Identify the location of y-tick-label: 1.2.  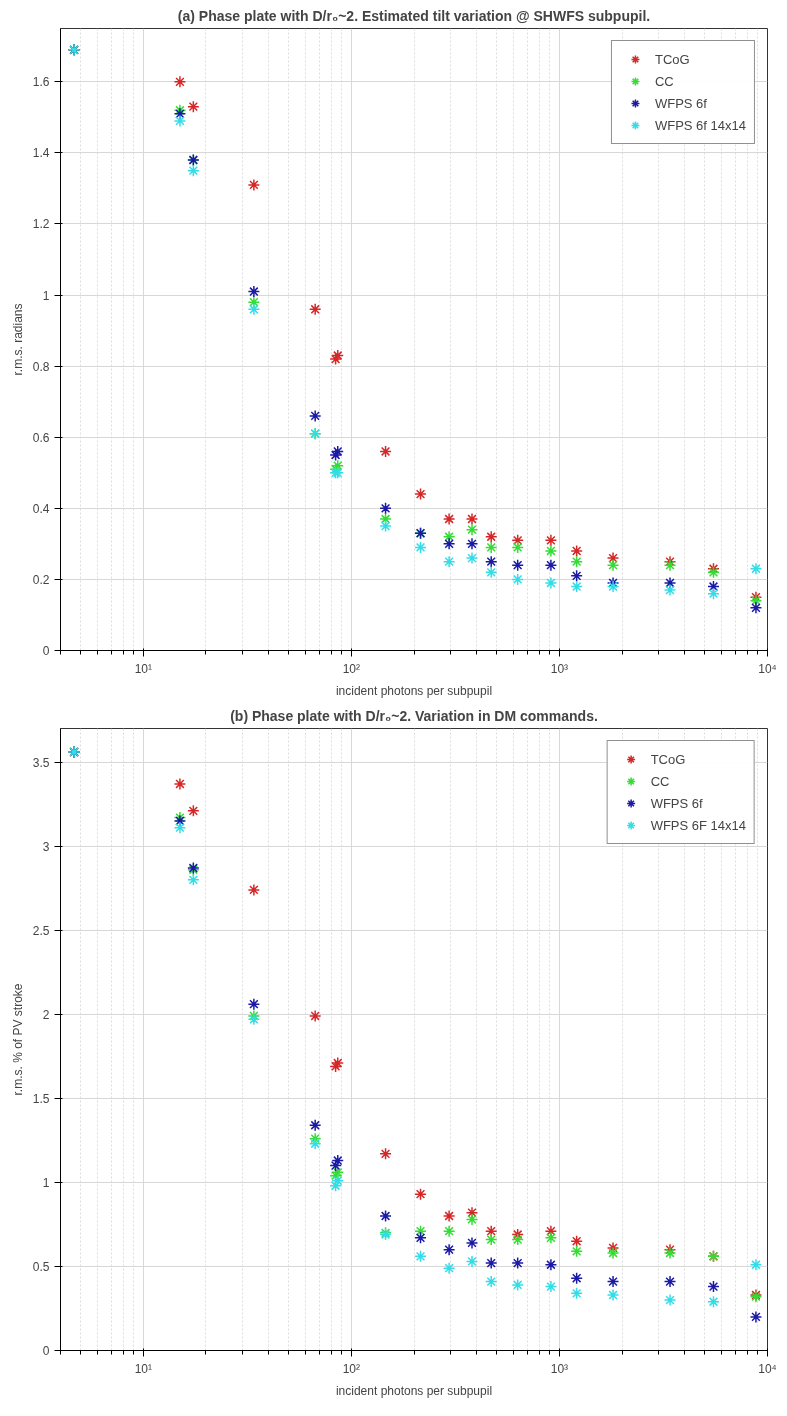
(41, 224).